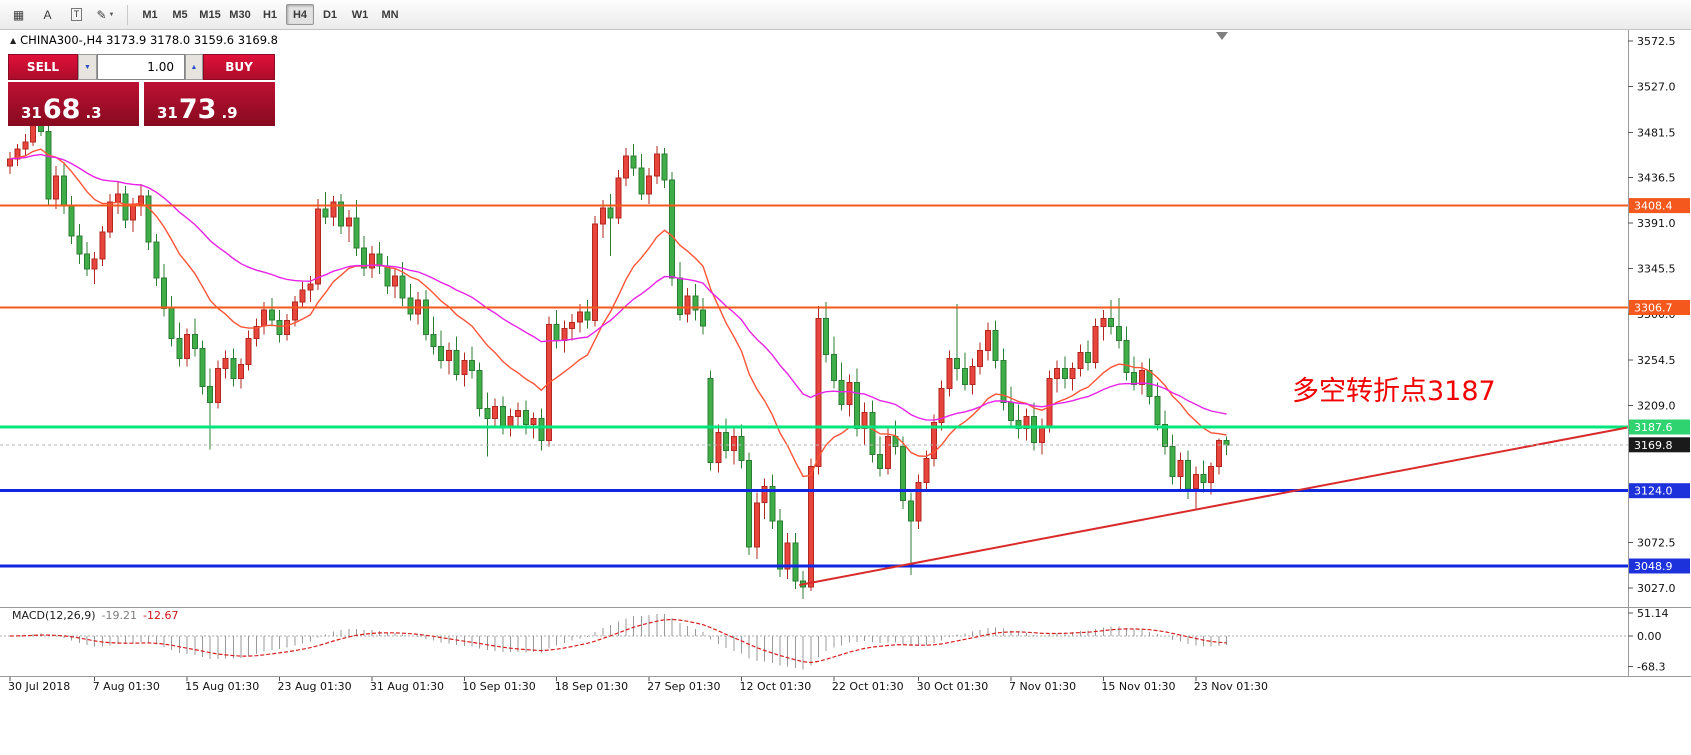 The width and height of the screenshot is (1691, 755). What do you see at coordinates (240, 14) in the screenshot?
I see `tf-button-m30: M30` at bounding box center [240, 14].